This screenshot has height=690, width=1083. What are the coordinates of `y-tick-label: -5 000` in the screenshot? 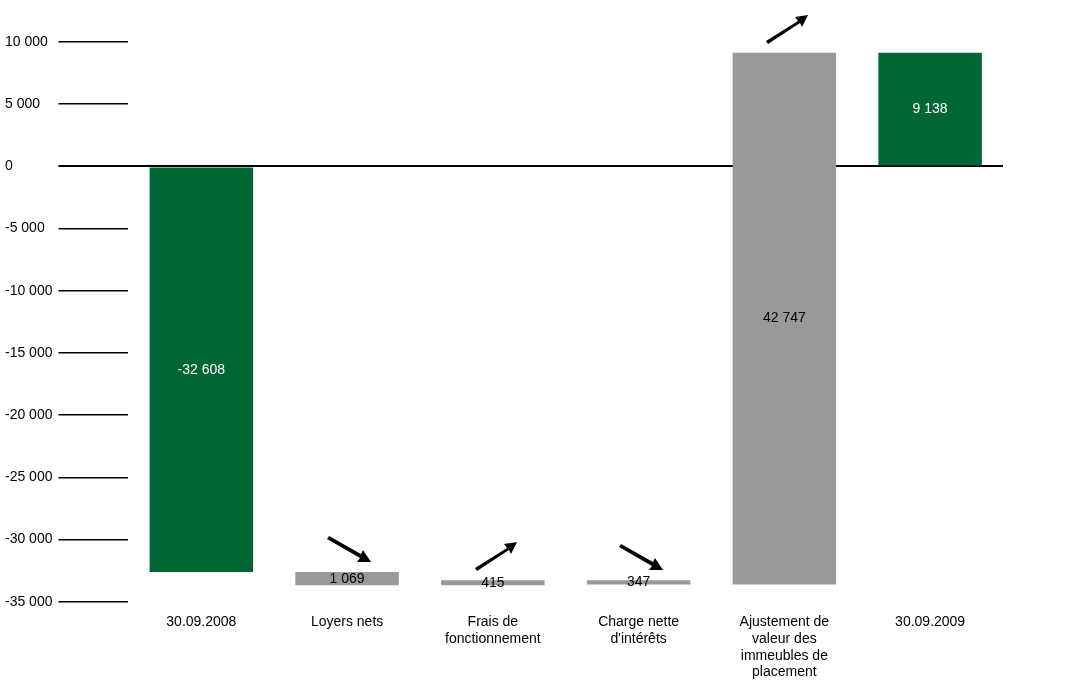 It's located at (25, 227).